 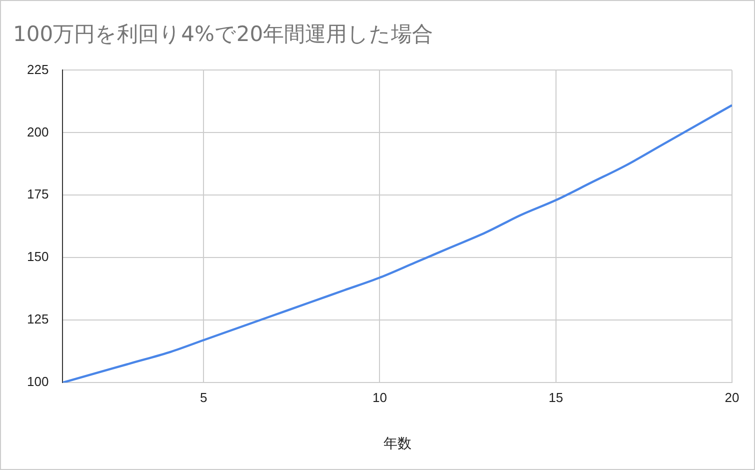 What do you see at coordinates (37, 382) in the screenshot?
I see `y-tick-label: 100` at bounding box center [37, 382].